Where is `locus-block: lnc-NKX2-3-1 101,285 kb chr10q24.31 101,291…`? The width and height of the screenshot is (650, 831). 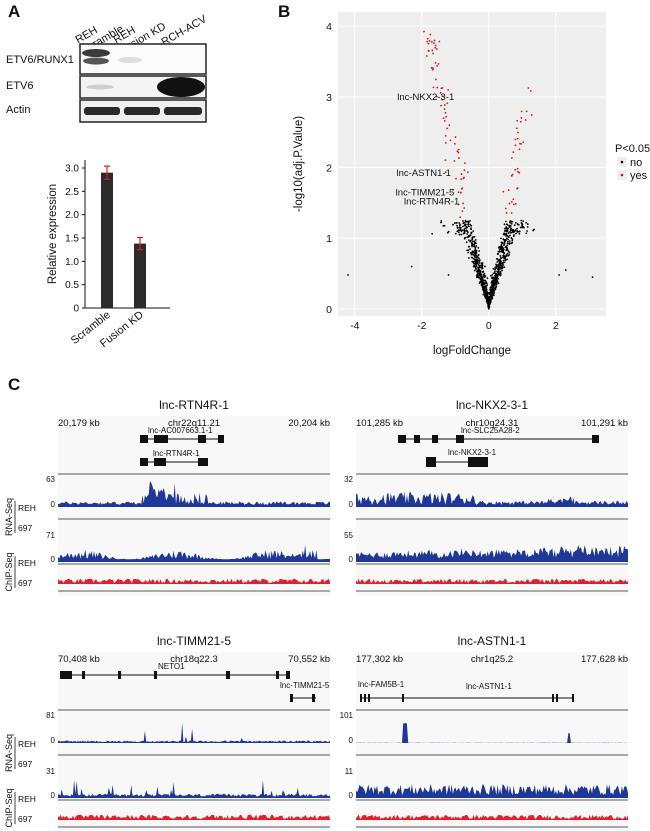
locus-block: lnc-NKX2-3-1 101,285 kb chr10q24.31 101,291… is located at coordinates (486, 497).